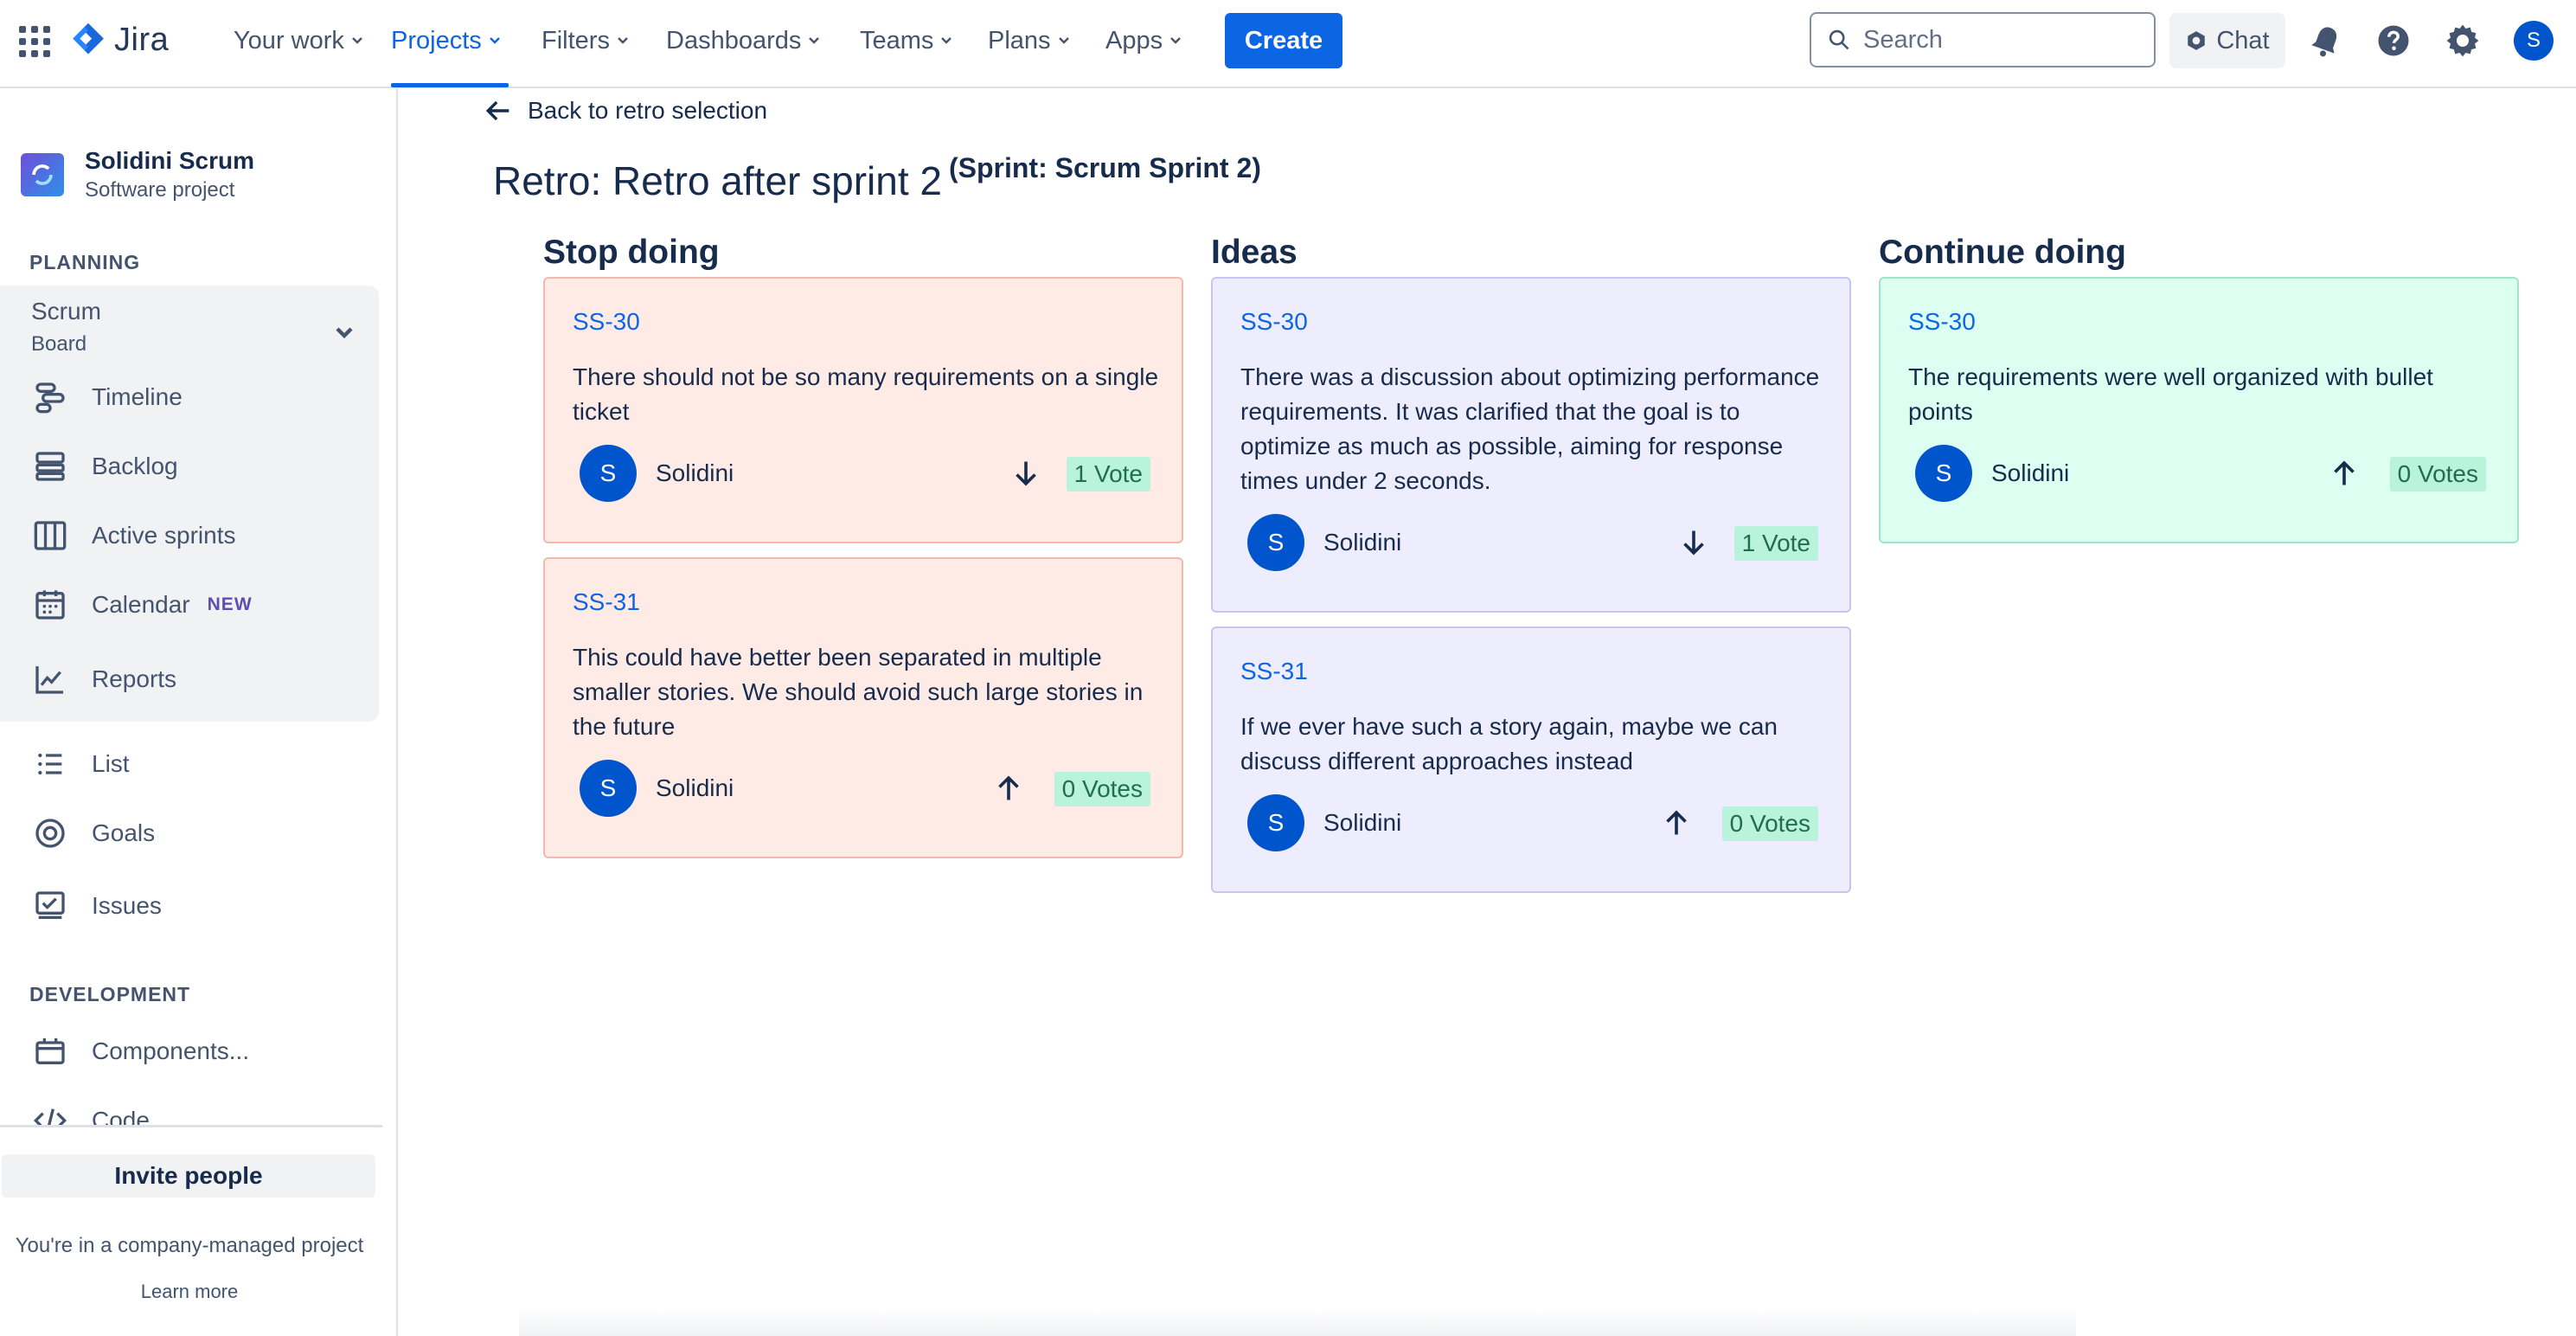 This screenshot has height=1336, width=2576. I want to click on nav-teams-label: Teams, so click(897, 40).